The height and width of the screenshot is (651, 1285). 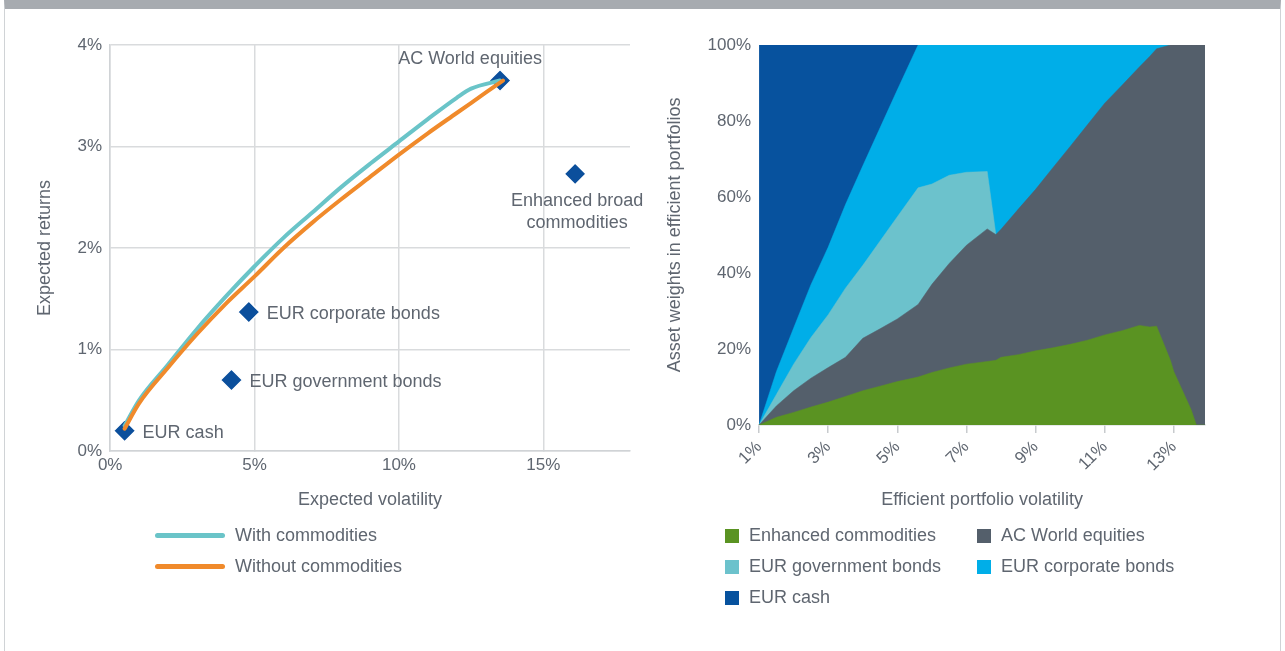 I want to click on y-tick-label: 60%, so click(x=734, y=196).